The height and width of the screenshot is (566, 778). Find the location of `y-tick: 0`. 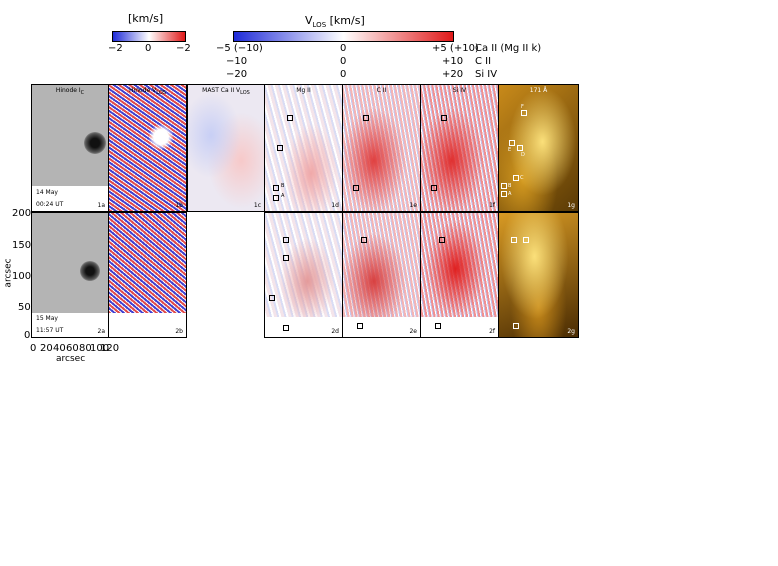

y-tick: 0 is located at coordinates (27, 335).